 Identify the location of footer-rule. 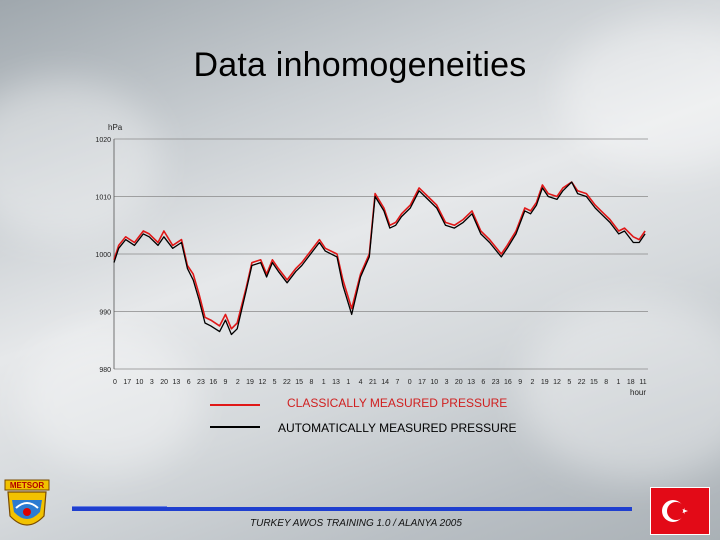
(352, 509).